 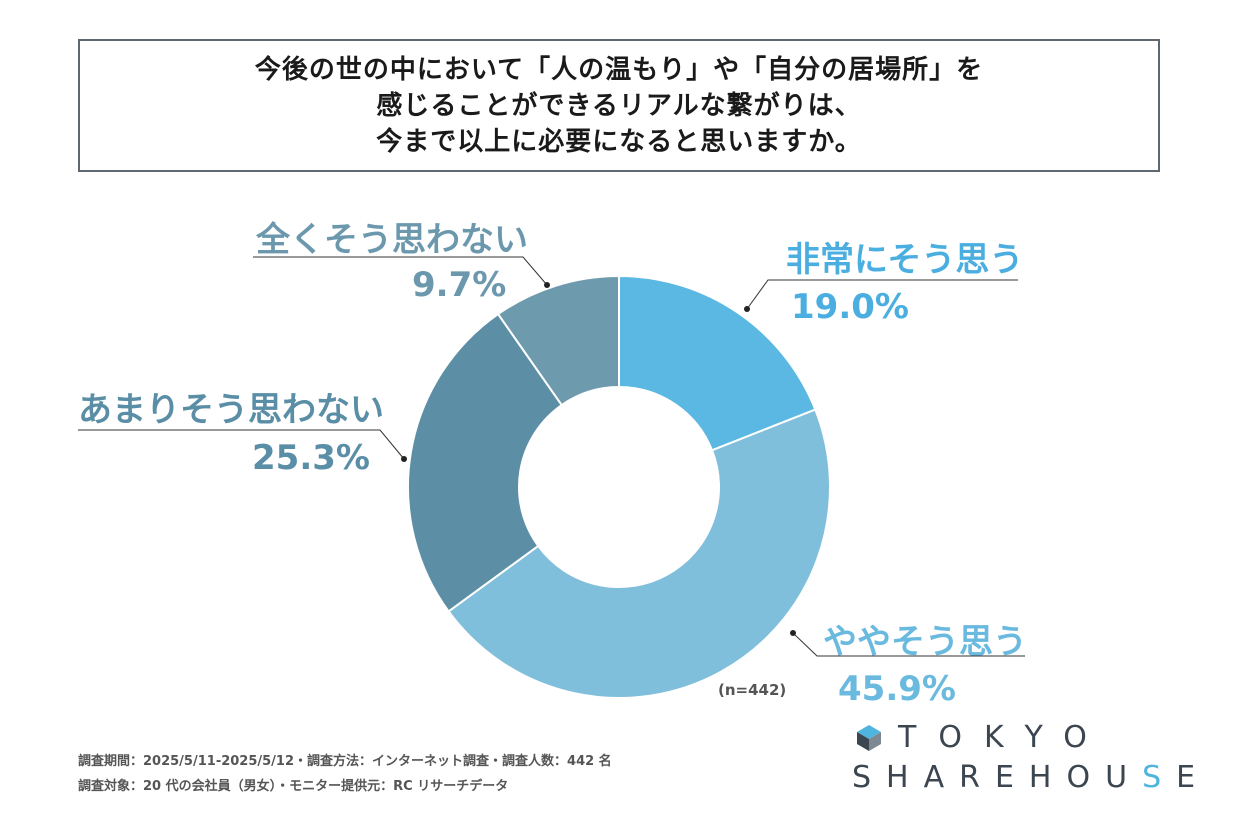 What do you see at coordinates (311, 458) in the screenshot?
I see `label-percent-2: 25.3%` at bounding box center [311, 458].